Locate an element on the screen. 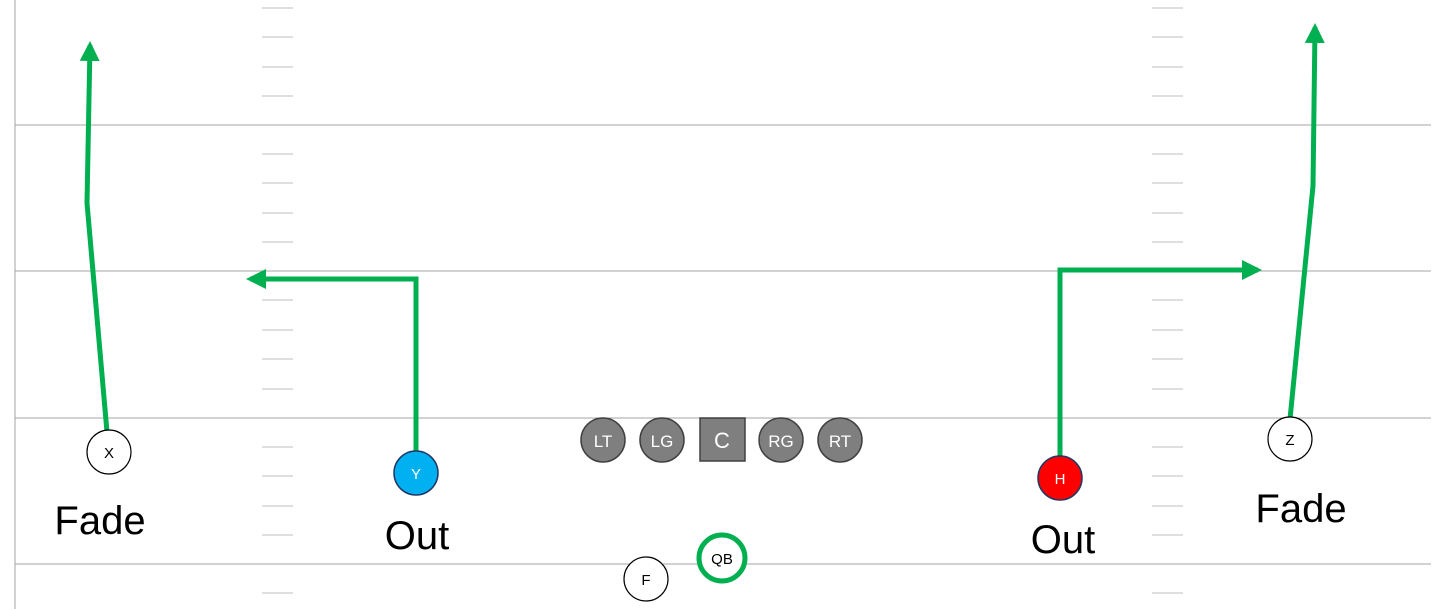  lineman-rg: RG is located at coordinates (781, 440).